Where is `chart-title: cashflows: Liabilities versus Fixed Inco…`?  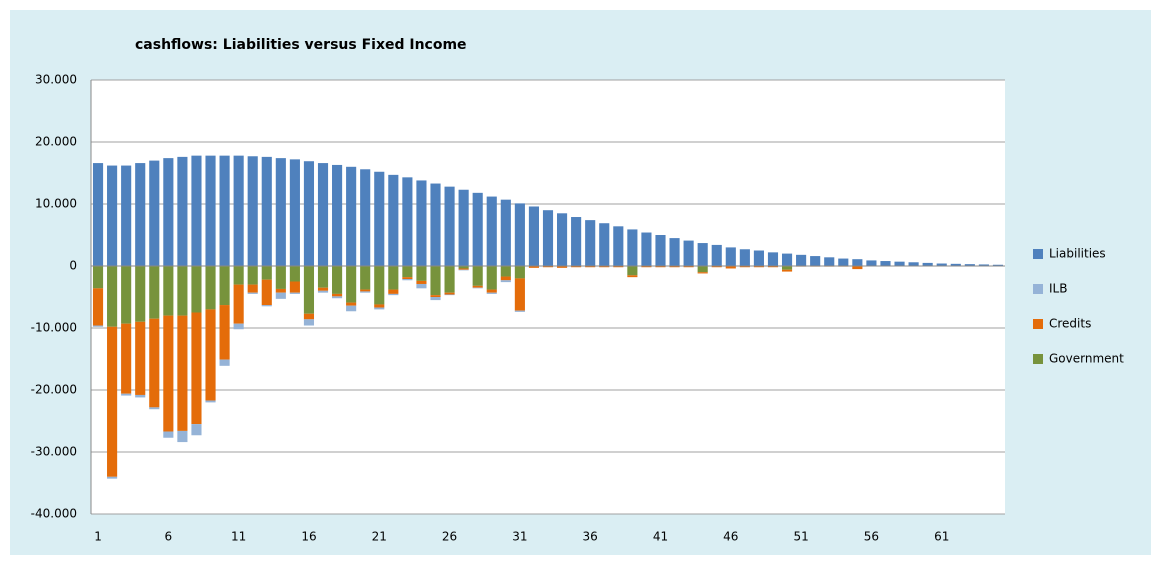 chart-title: cashflows: Liabilities versus Fixed Inco… is located at coordinates (301, 45).